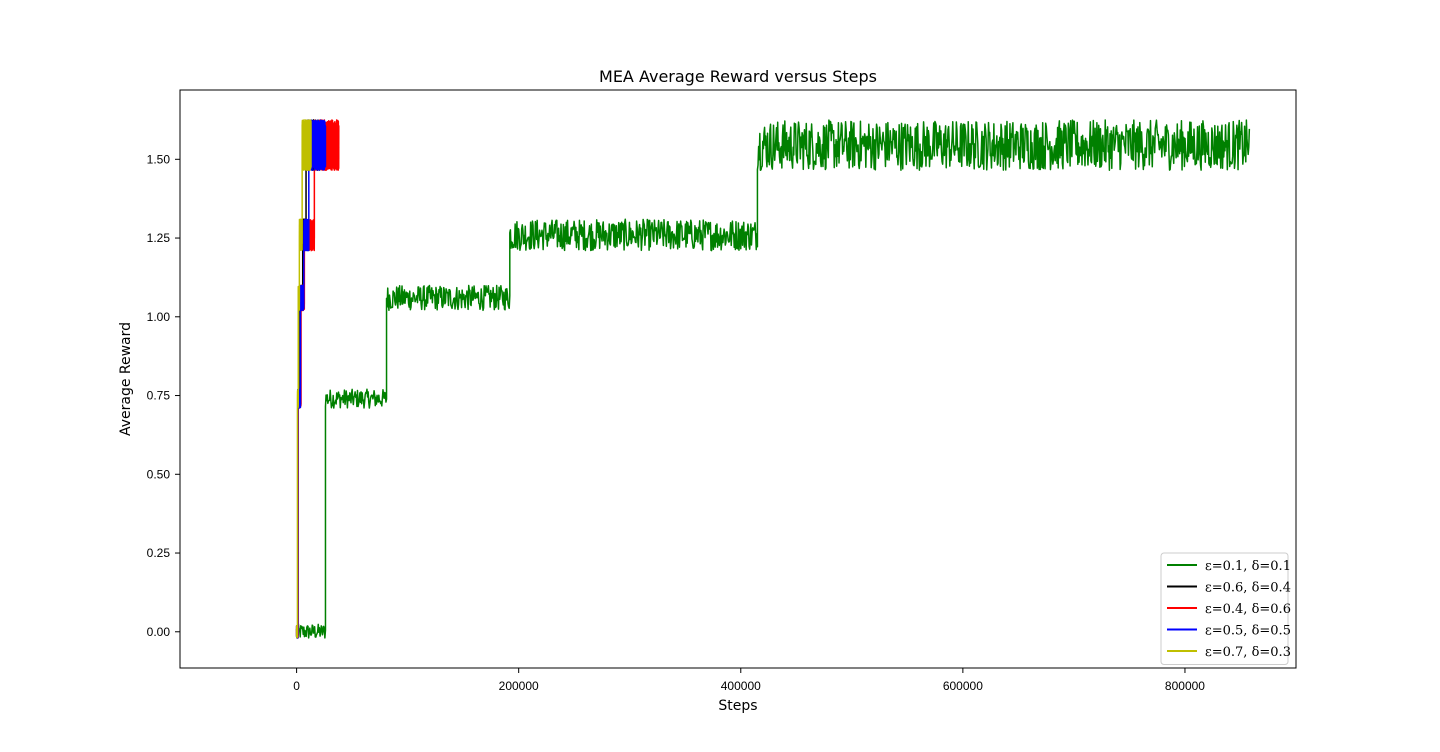 Image resolution: width=1440 pixels, height=752 pixels. I want to click on y-tick-label: 1.00, so click(159, 317).